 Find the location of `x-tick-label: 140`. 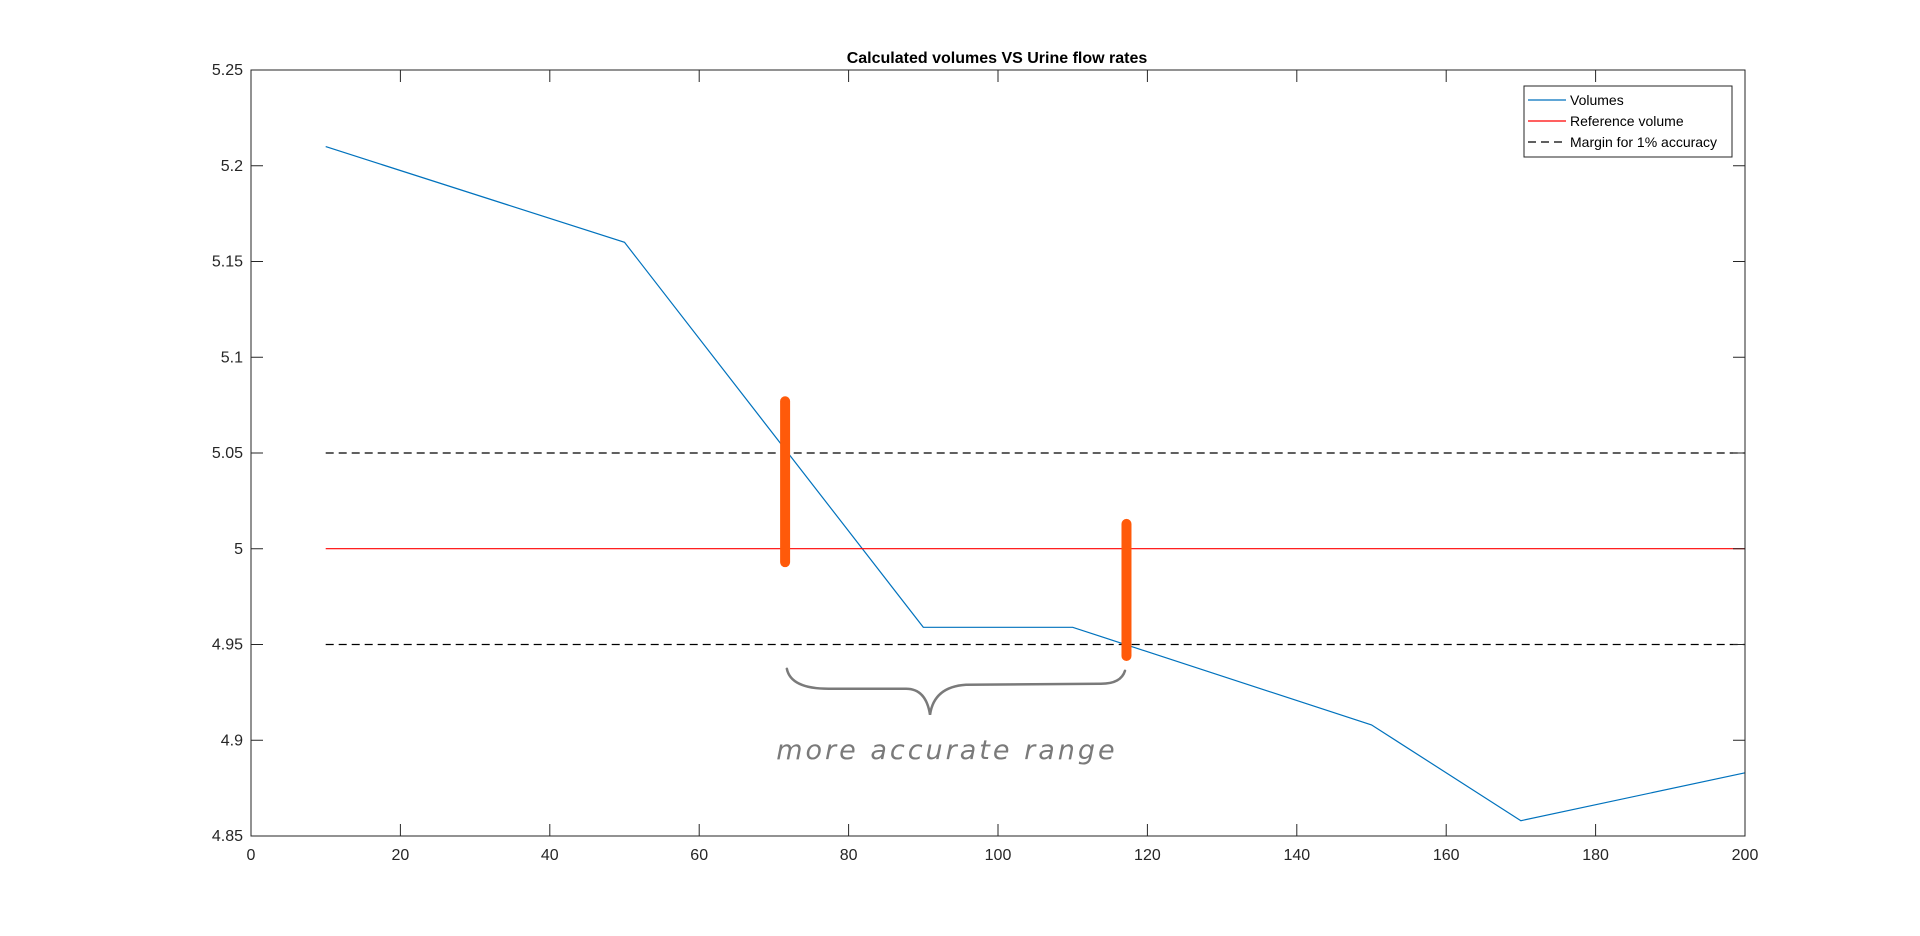

x-tick-label: 140 is located at coordinates (1296, 855).